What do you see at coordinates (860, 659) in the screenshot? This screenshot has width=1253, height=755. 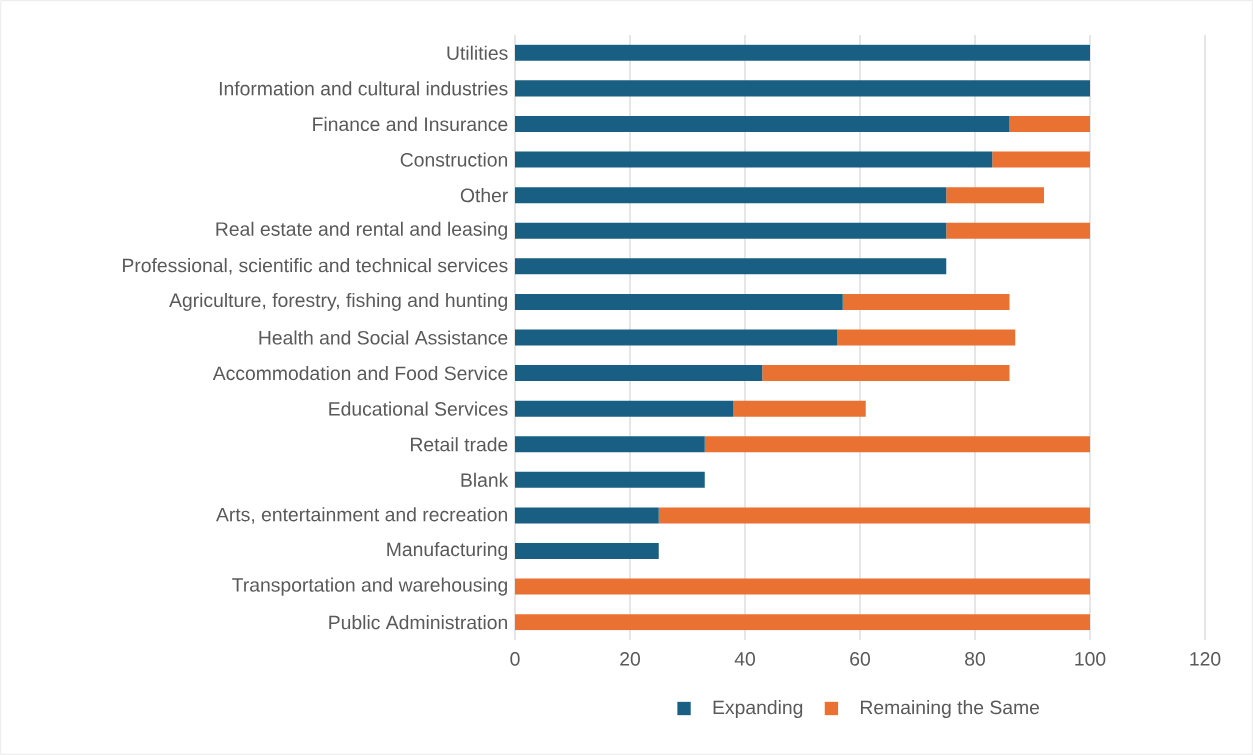 I see `x-tick-label: 60` at bounding box center [860, 659].